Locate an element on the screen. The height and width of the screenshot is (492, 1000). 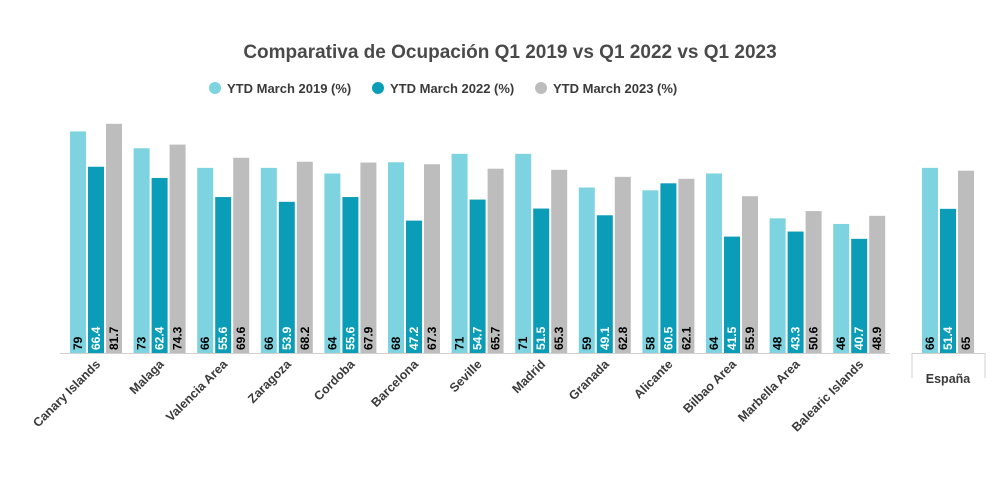
category-label: Alicante is located at coordinates (653, 379).